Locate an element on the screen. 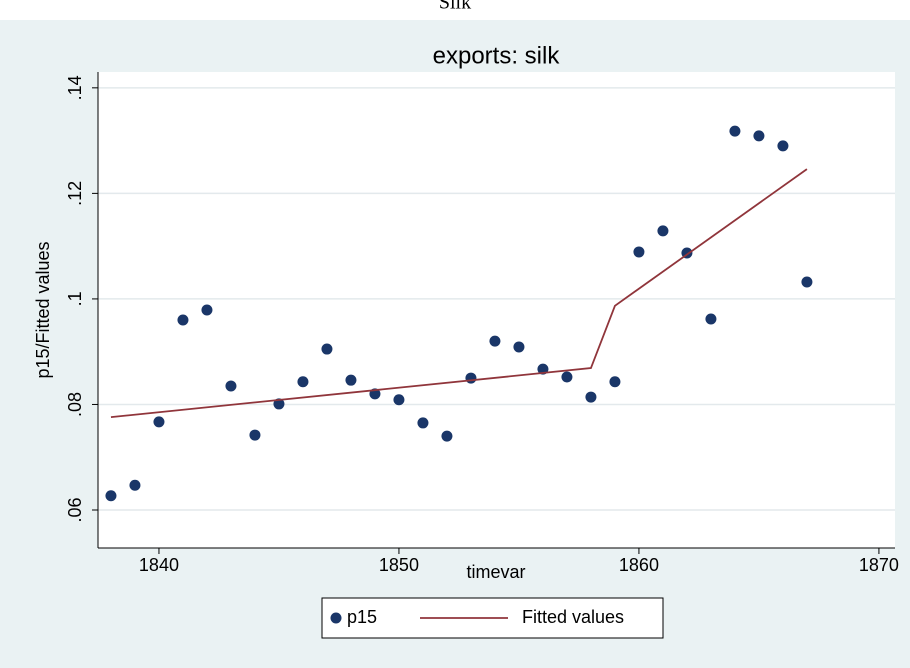 This screenshot has height=668, width=910. x-tick-label: 1860 is located at coordinates (639, 565).